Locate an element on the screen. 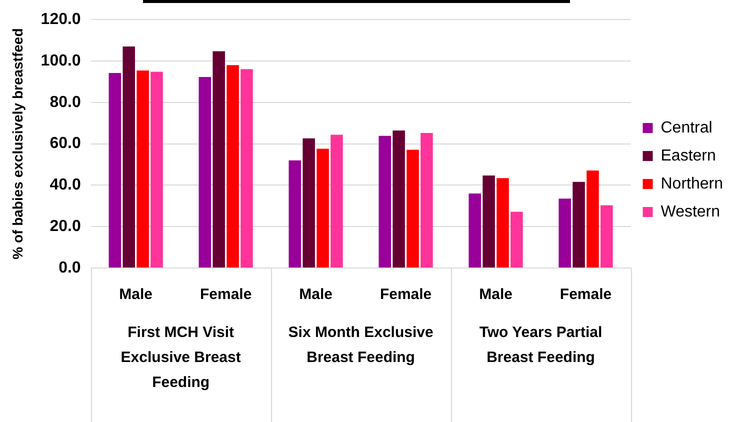 This screenshot has width=735, height=422. y-tick-label: 120.0 is located at coordinates (60, 19).